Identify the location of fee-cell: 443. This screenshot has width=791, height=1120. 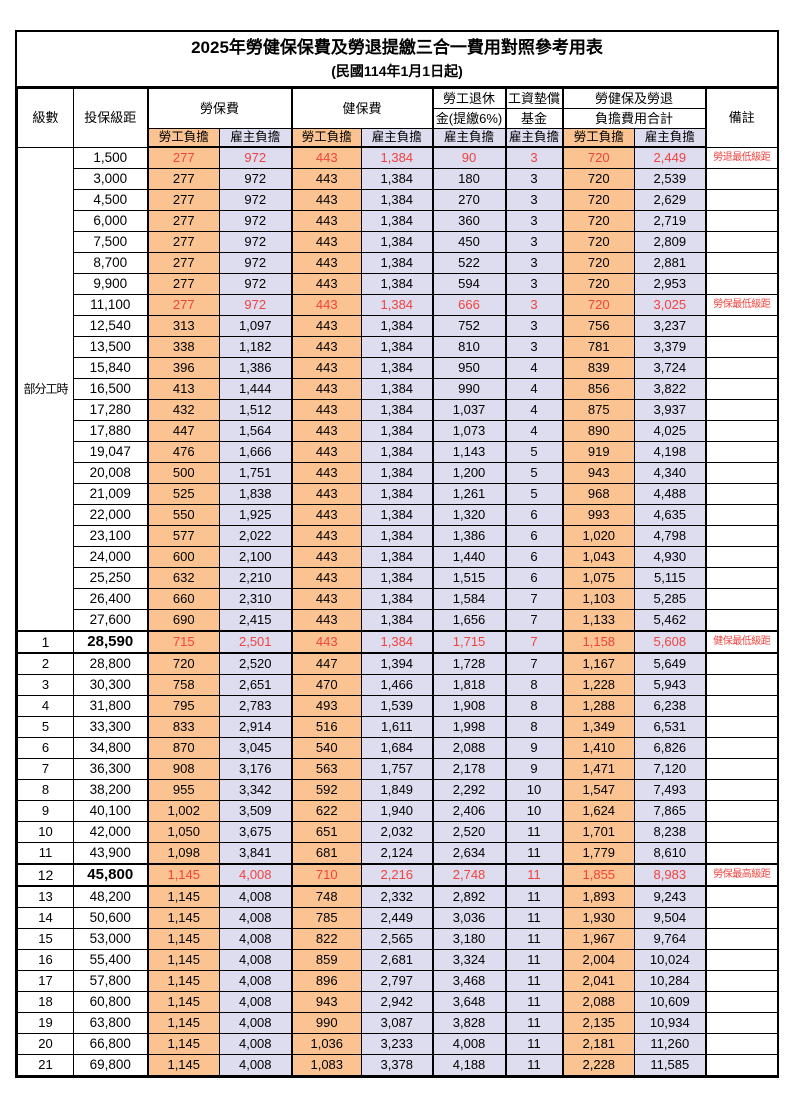
(326, 284).